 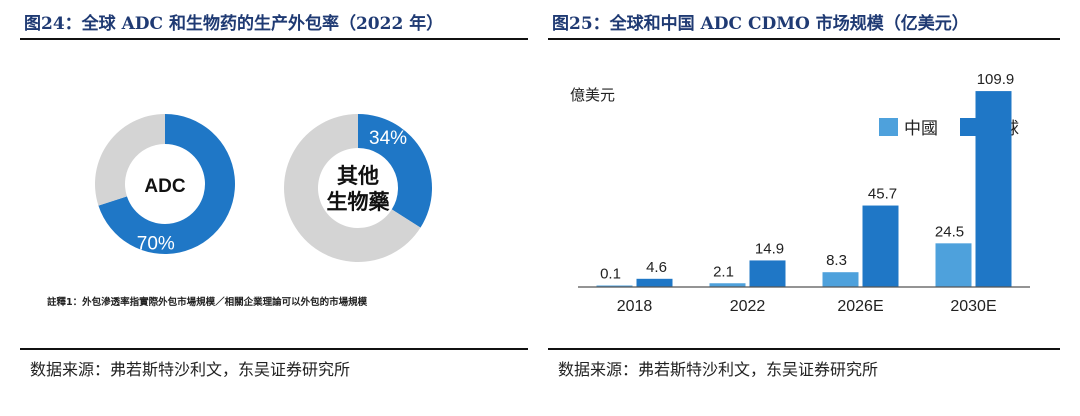 I want to click on bar-中國-2026E, so click(x=840, y=279).